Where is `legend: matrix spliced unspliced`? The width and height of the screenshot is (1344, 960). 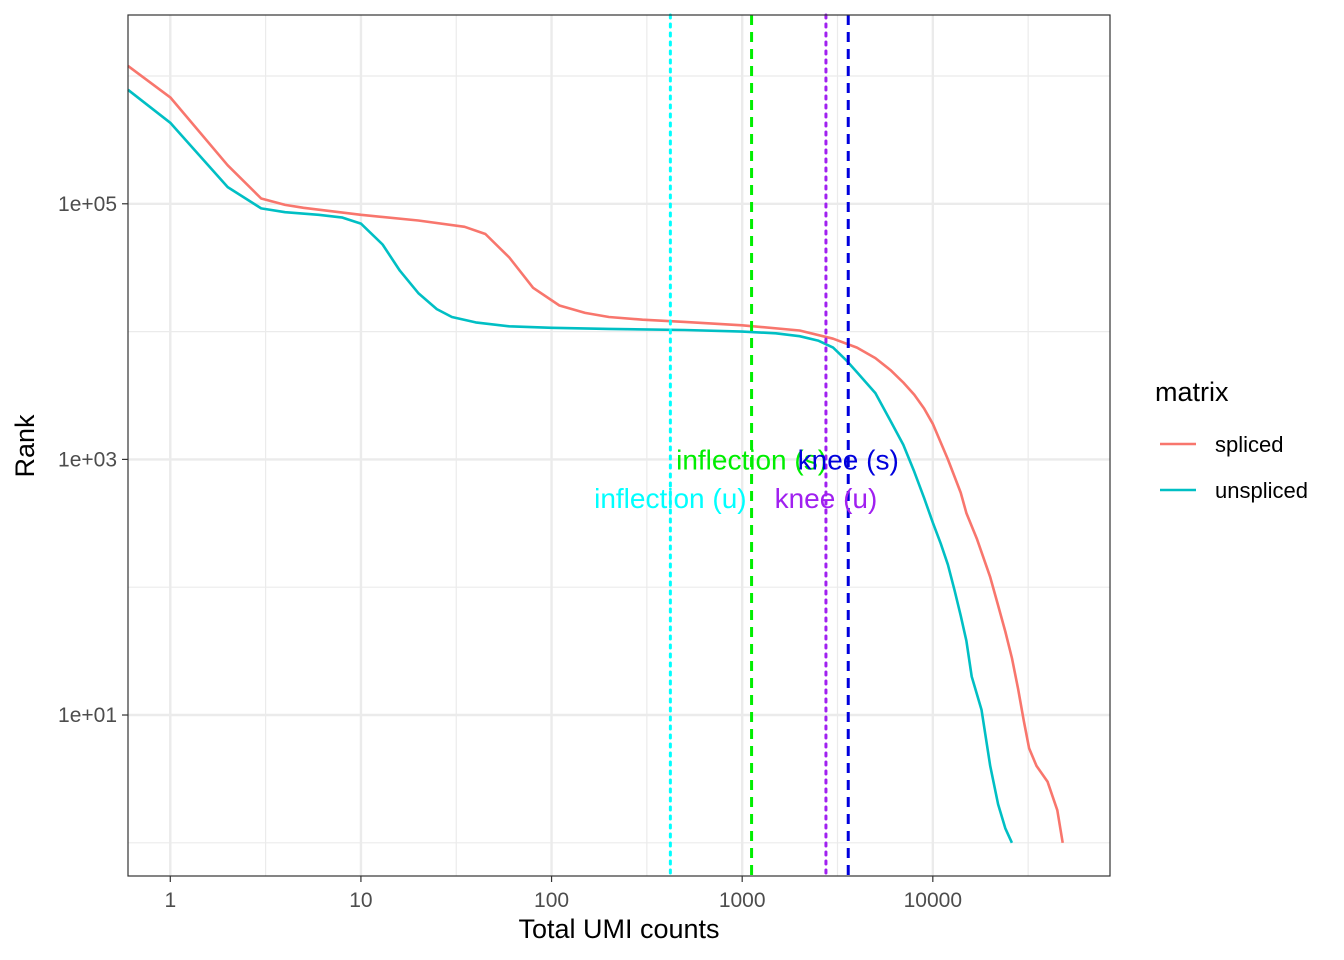 legend: matrix spliced unspliced is located at coordinates (1231, 440).